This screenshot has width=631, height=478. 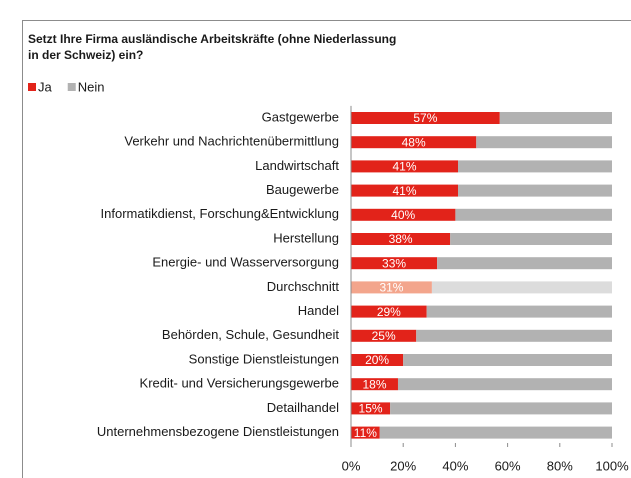 I want to click on data-label: 31%, so click(x=391, y=288).